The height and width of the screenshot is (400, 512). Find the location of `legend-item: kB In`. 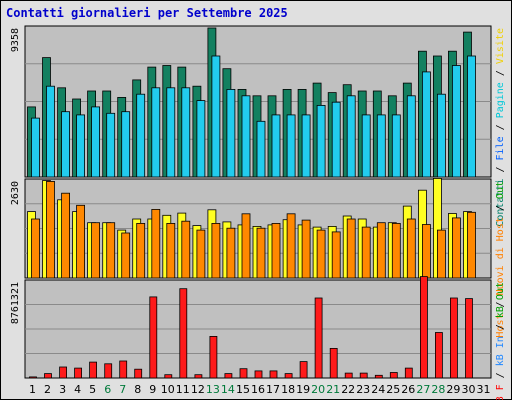

legend-item: kB In is located at coordinates (500, 351).